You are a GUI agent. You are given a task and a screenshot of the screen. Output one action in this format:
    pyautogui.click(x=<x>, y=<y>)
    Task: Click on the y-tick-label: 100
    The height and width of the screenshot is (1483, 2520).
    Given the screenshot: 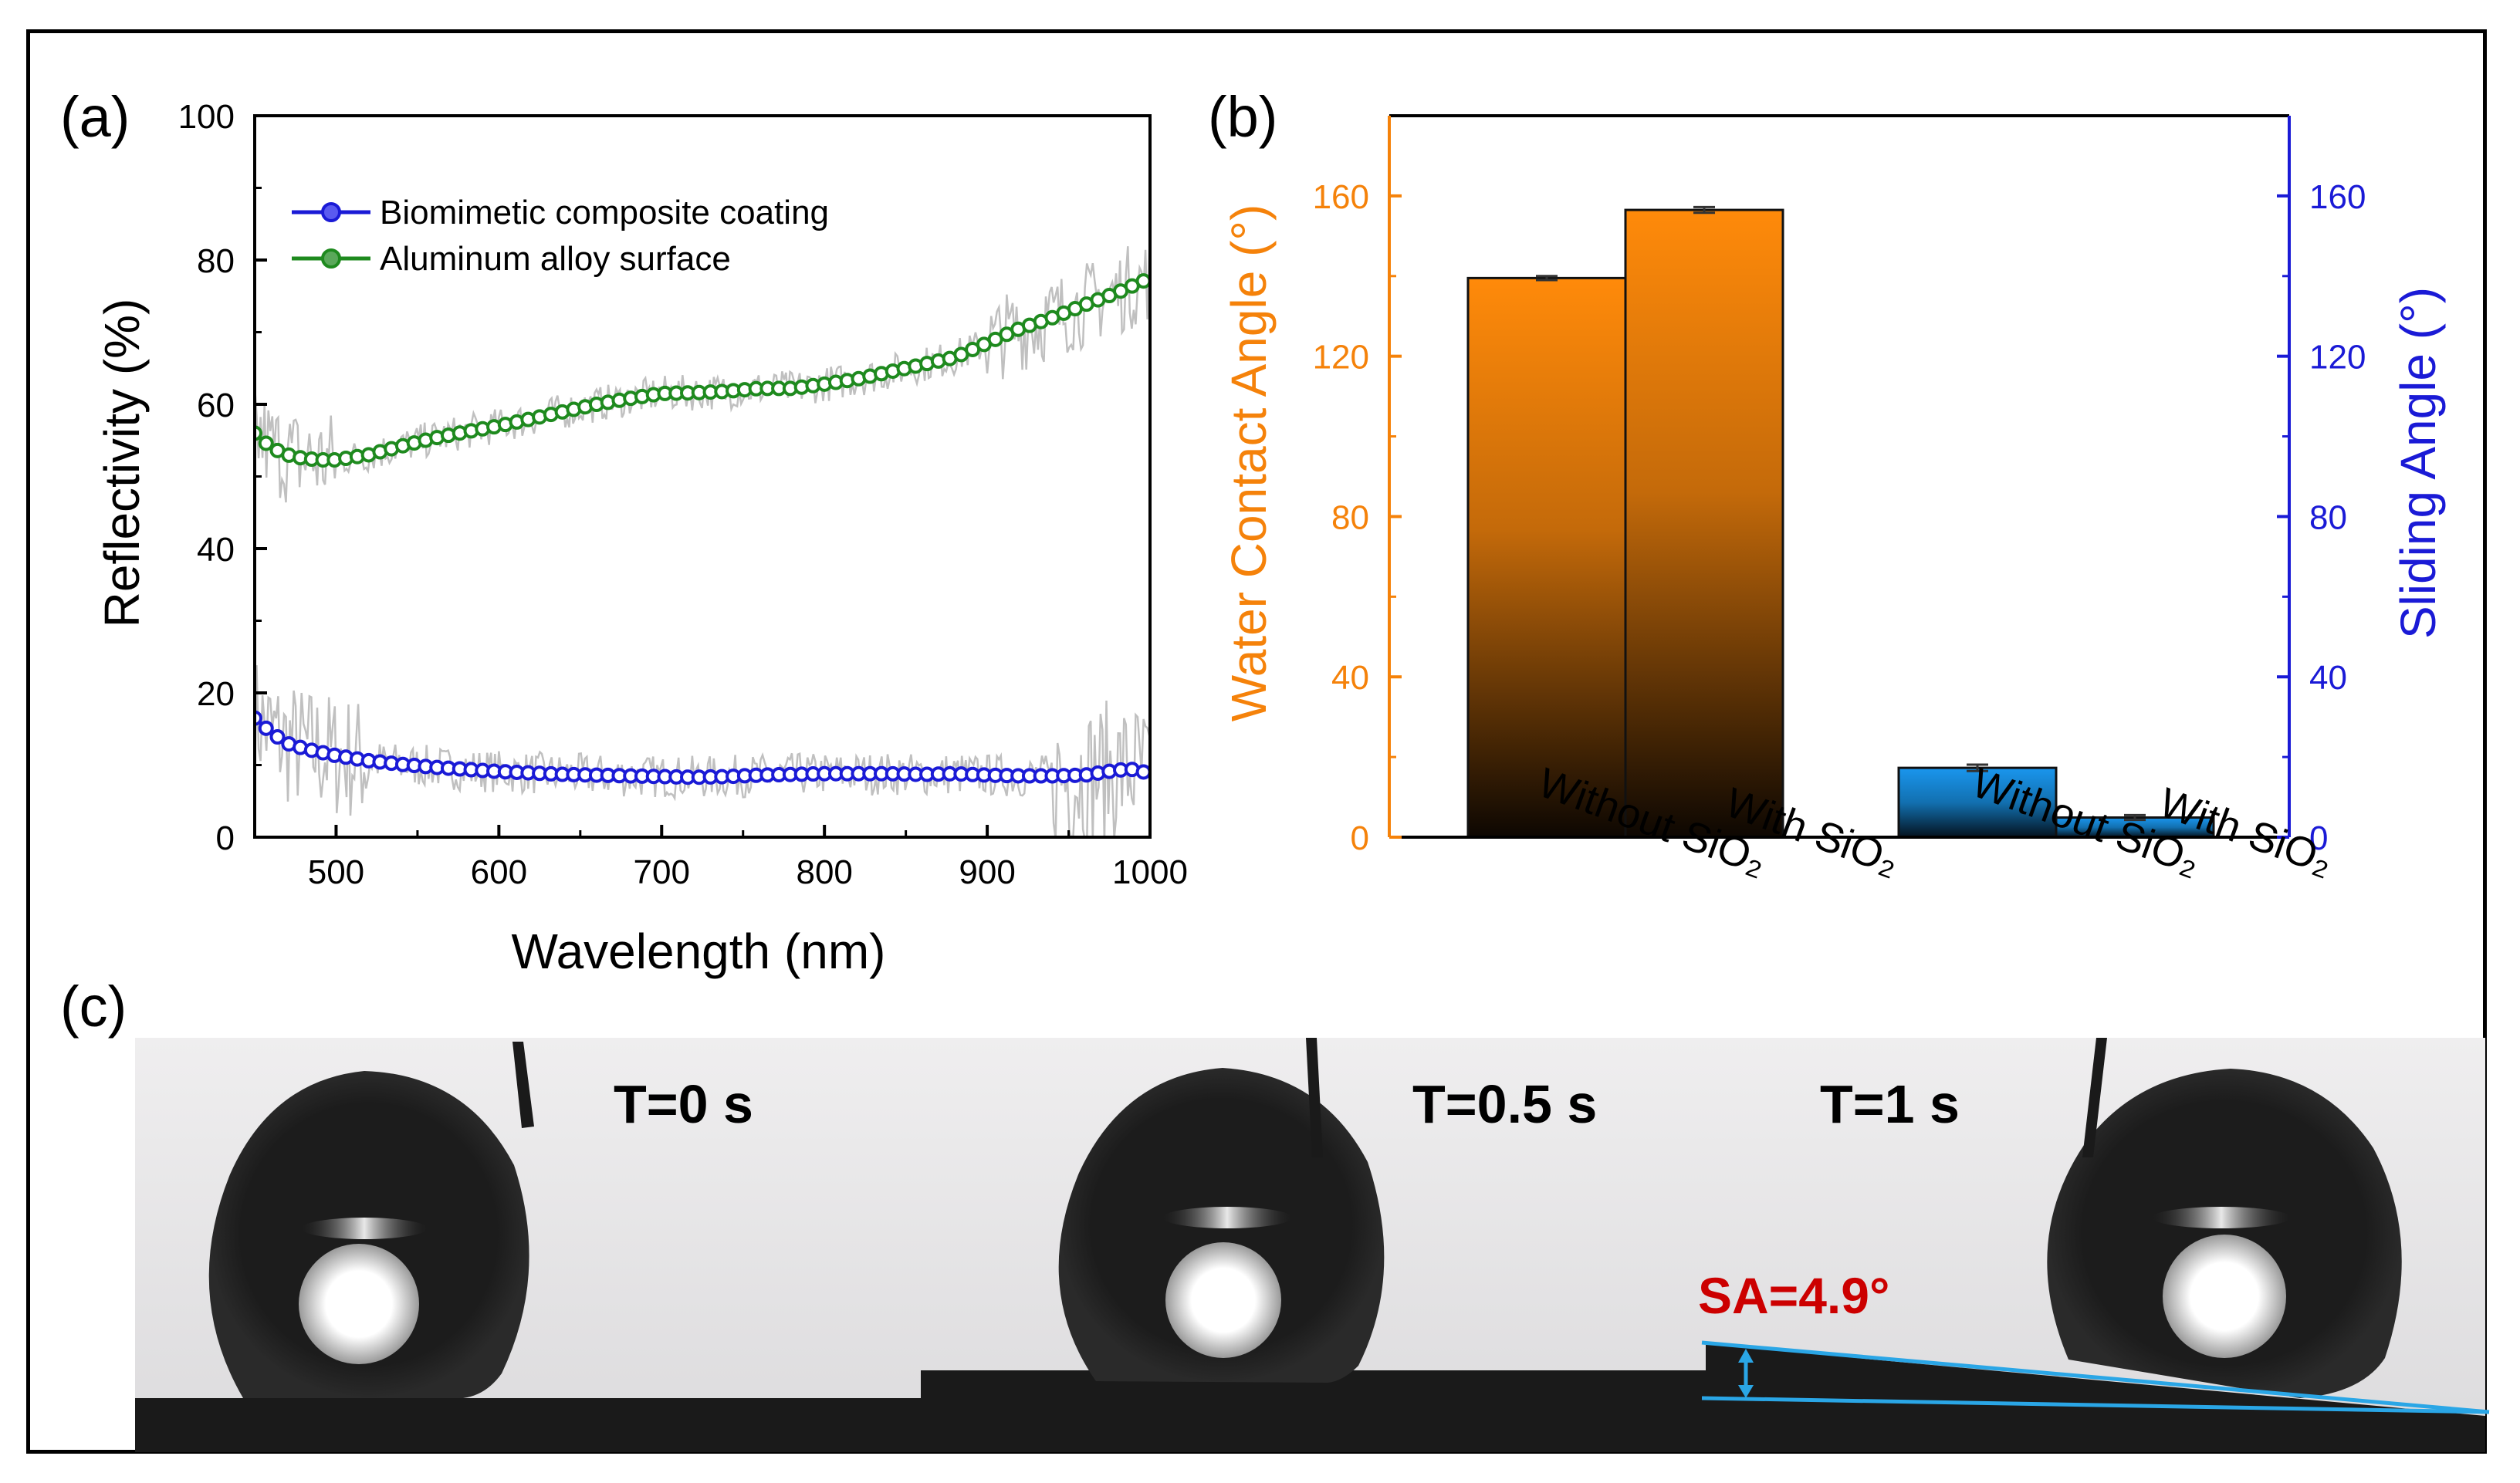 What is the action you would take?
    pyautogui.click(x=207, y=117)
    